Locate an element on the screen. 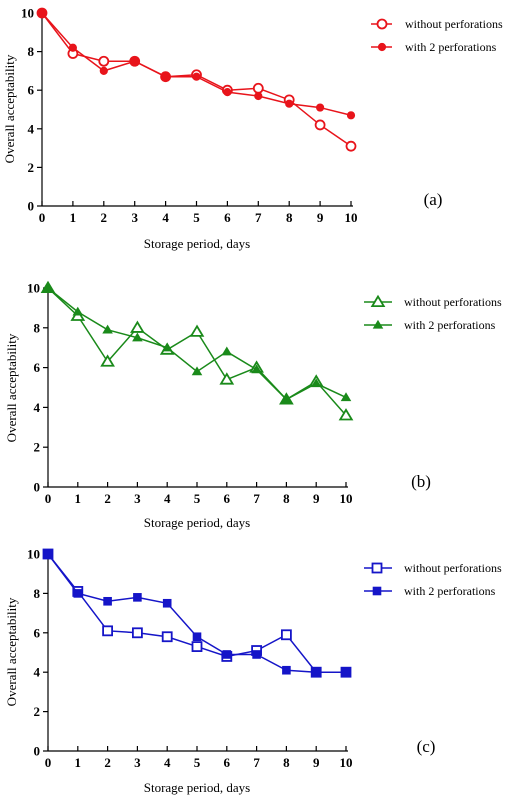 This screenshot has height=800, width=522. x-tick-label: 1 is located at coordinates (73, 217).